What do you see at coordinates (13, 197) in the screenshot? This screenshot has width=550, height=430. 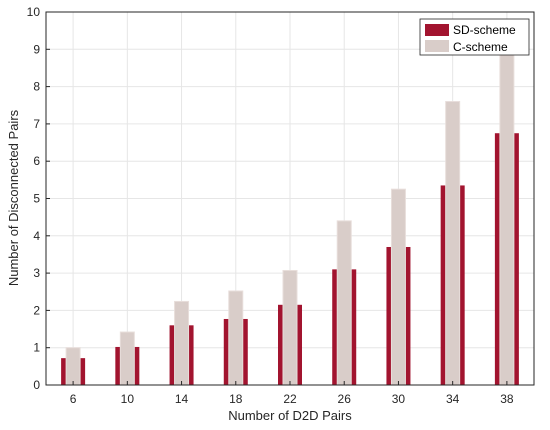 I see `y-axis-label: Number of Disconnected Pairs` at bounding box center [13, 197].